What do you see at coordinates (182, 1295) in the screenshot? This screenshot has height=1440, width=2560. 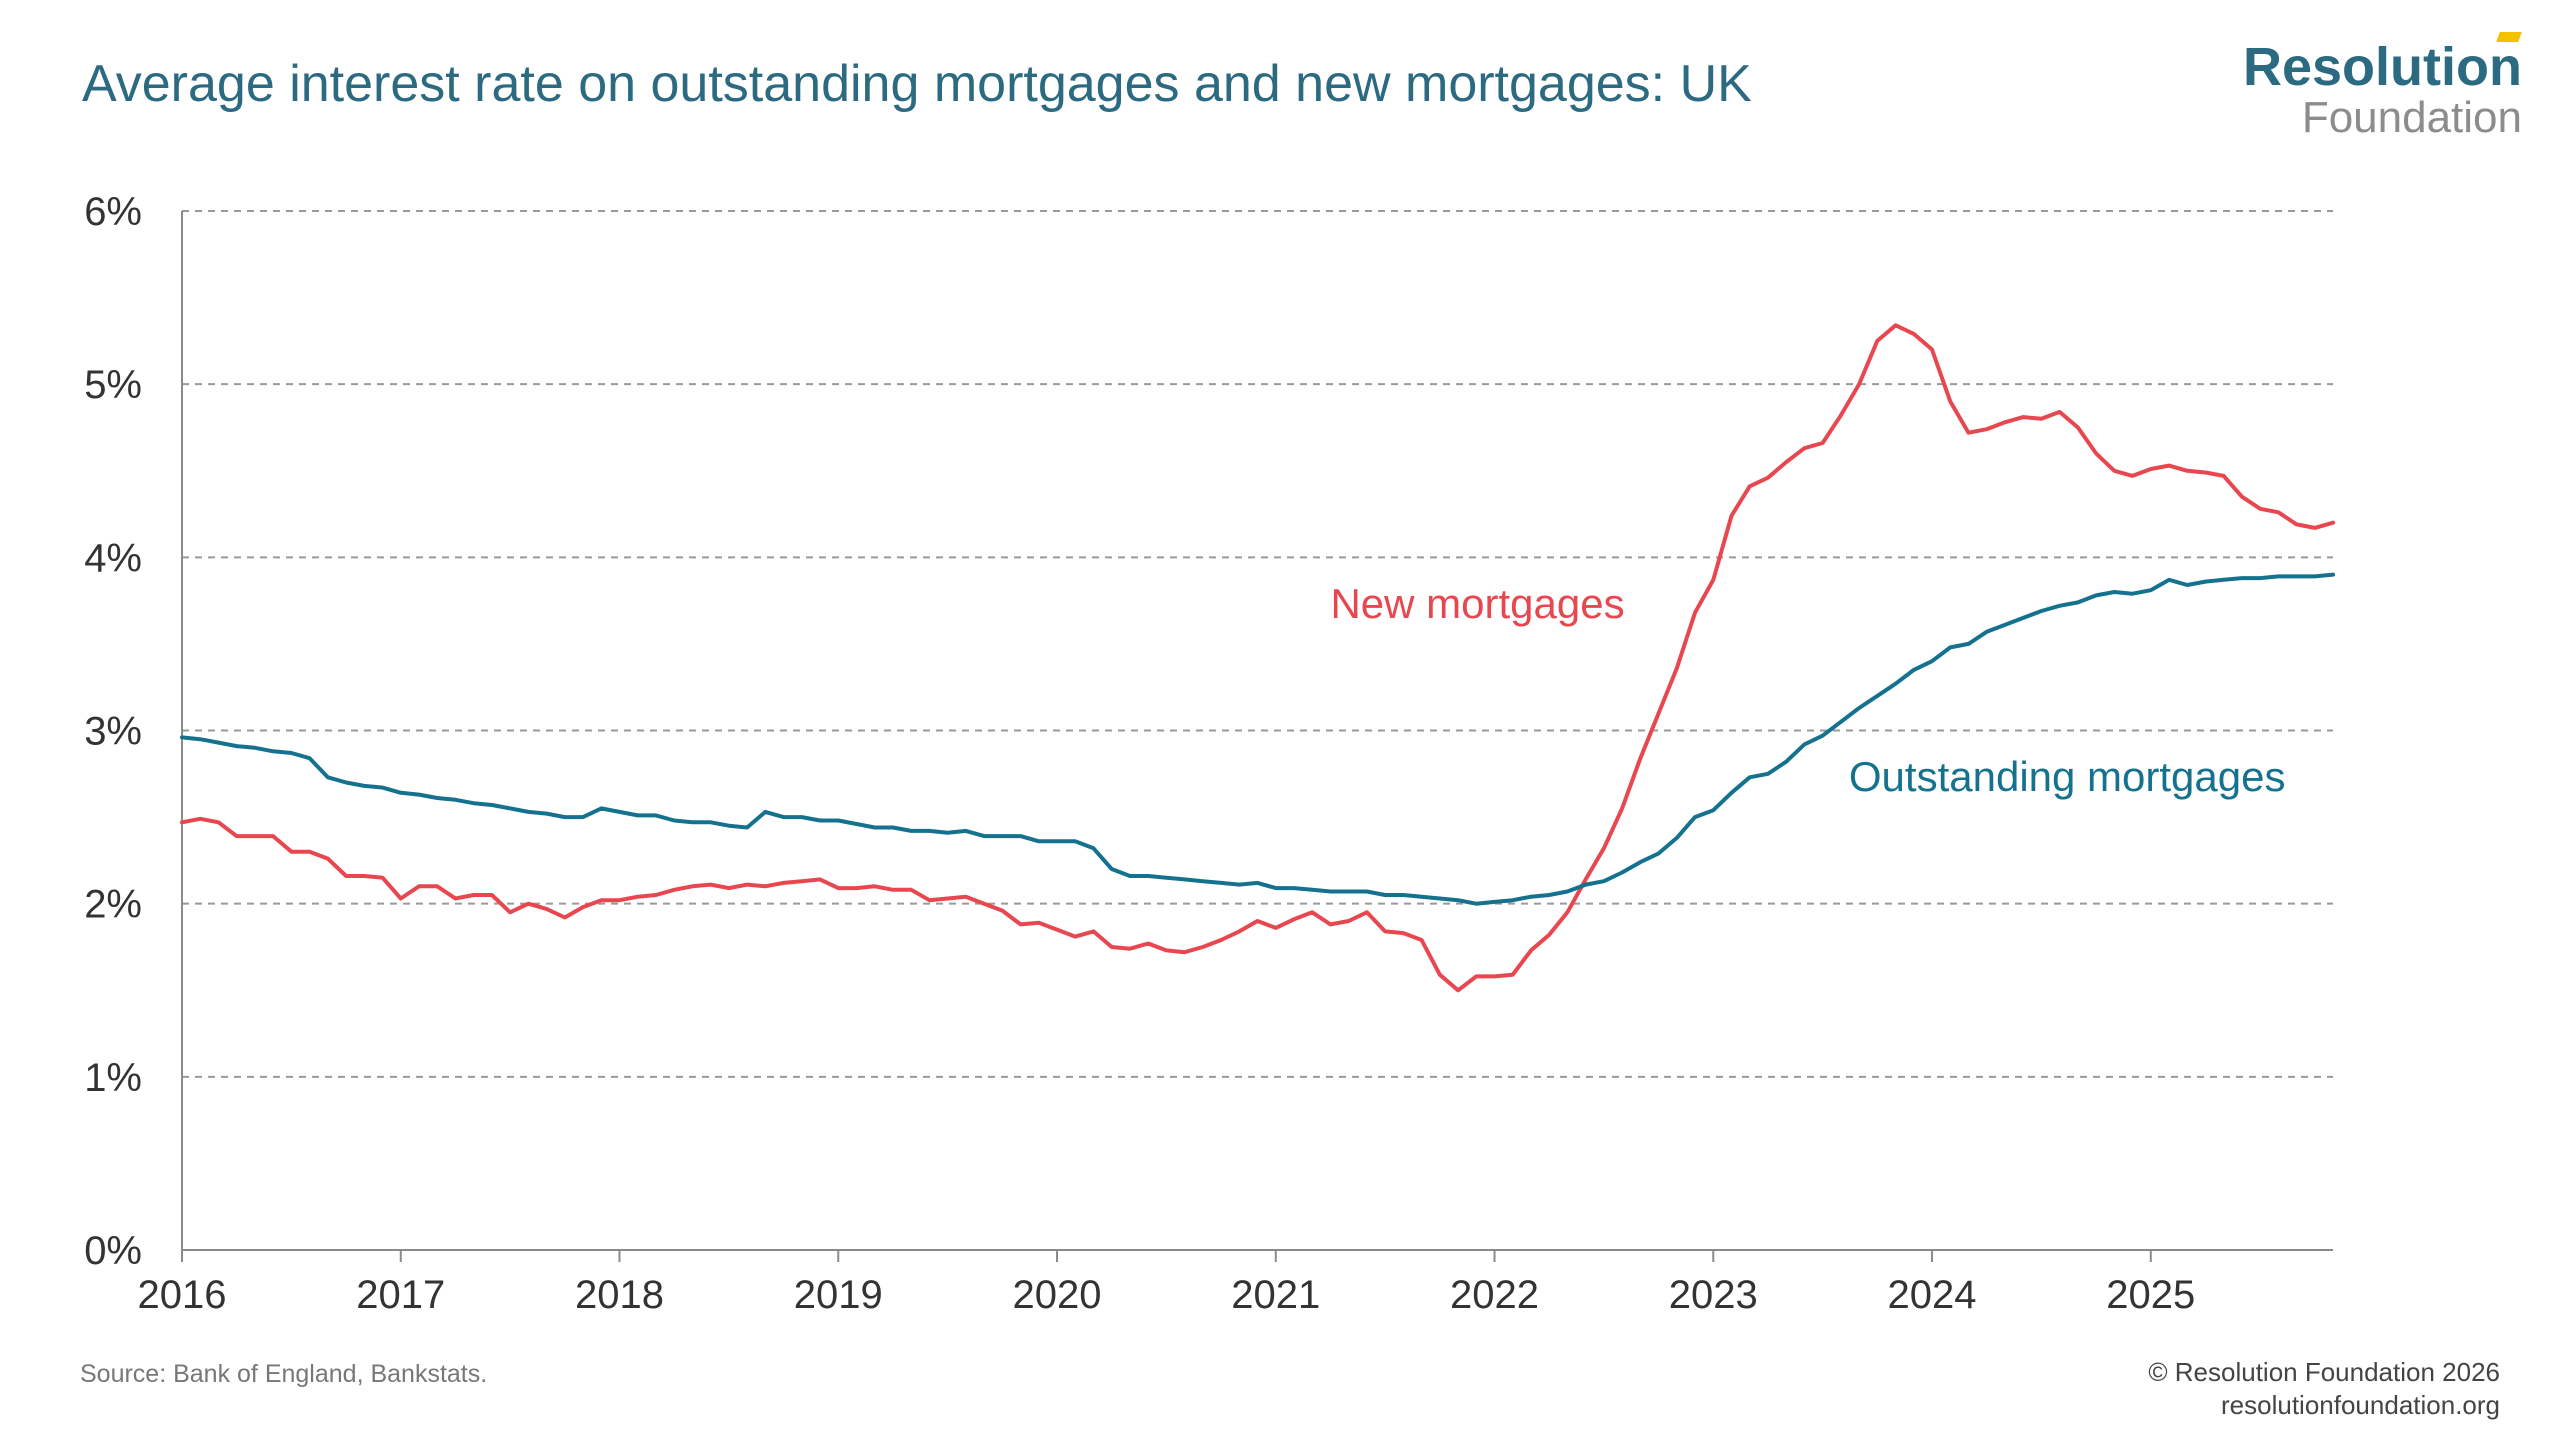 I see `x-tick-label: 2016` at bounding box center [182, 1295].